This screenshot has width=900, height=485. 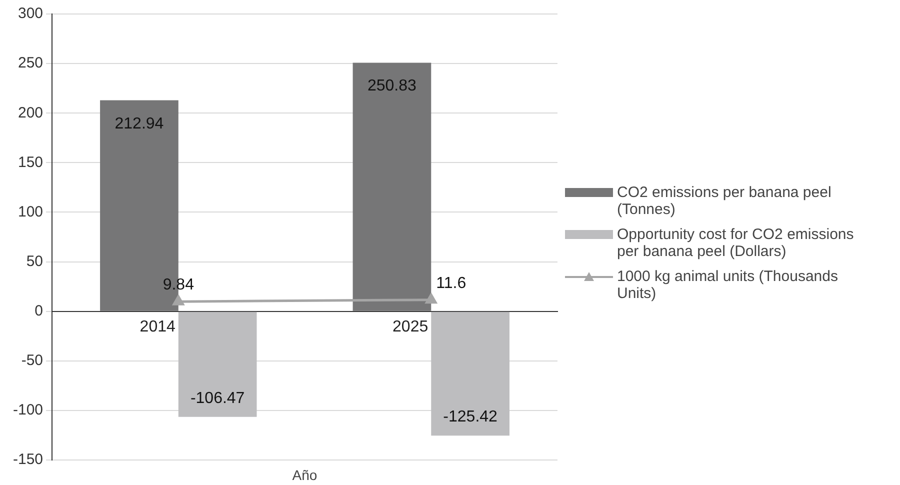 I want to click on data-label: -106.47, so click(x=217, y=398).